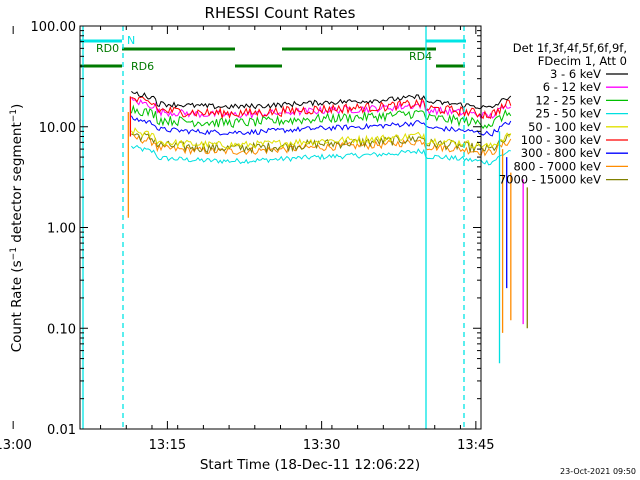 The image size is (640, 480). What do you see at coordinates (598, 471) in the screenshot?
I see `footer-timestamp: 23-Oct-2021 09:50` at bounding box center [598, 471].